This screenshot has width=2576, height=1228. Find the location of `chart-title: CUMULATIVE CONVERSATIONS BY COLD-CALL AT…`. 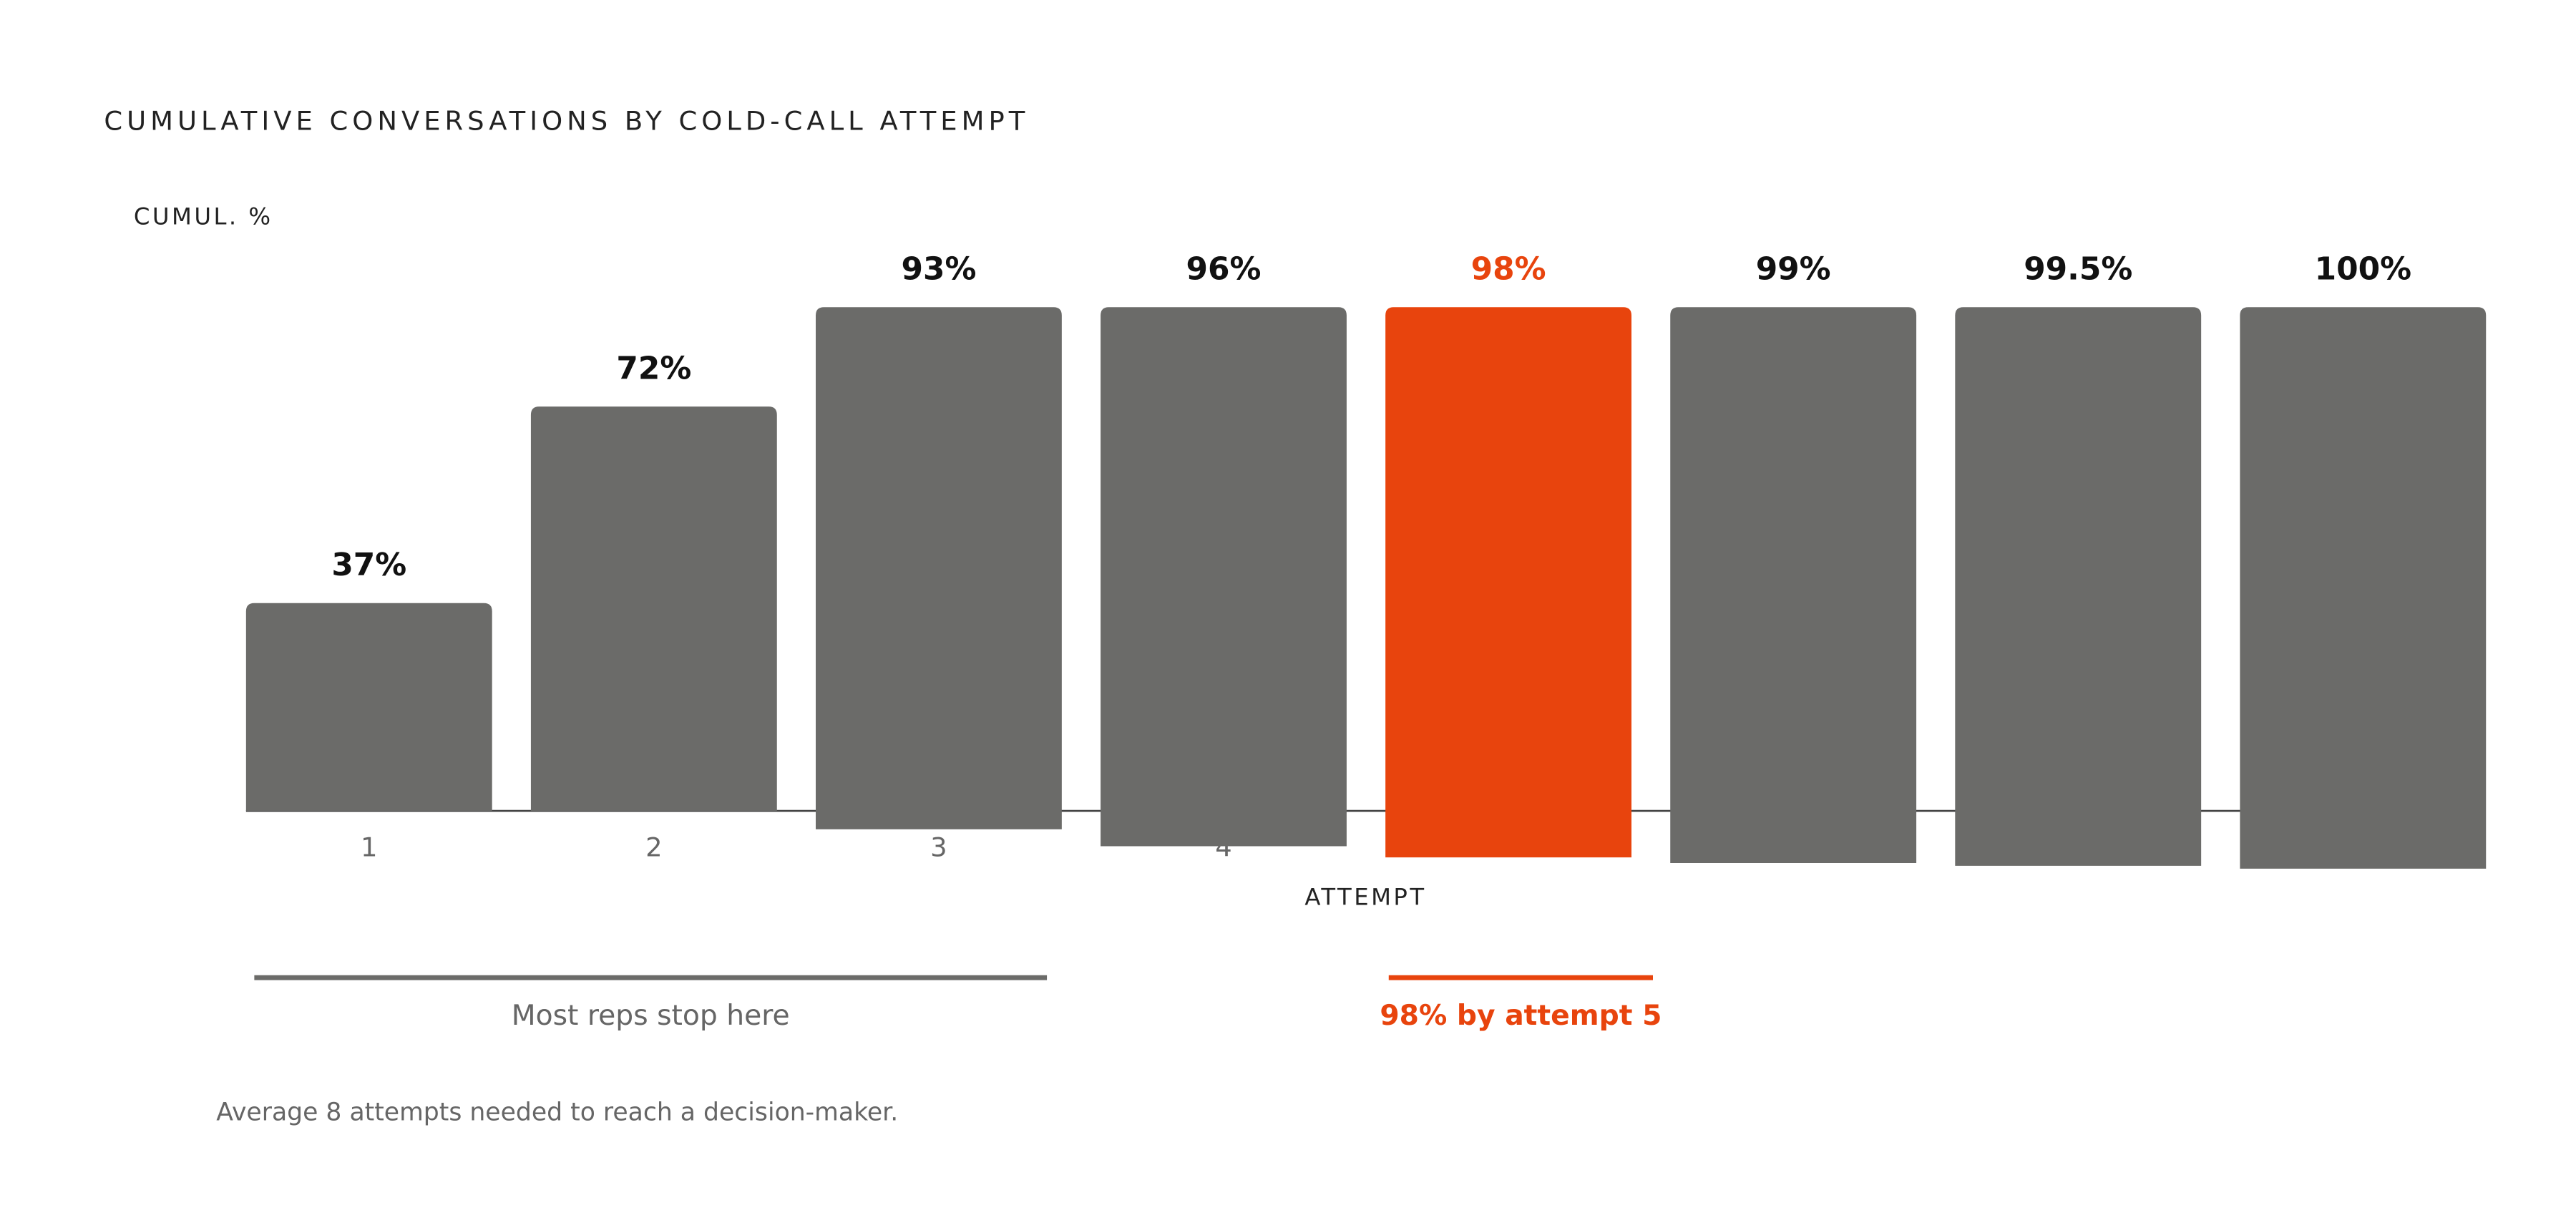

chart-title: CUMULATIVE CONVERSATIONS BY COLD-CALL AT… is located at coordinates (566, 120).